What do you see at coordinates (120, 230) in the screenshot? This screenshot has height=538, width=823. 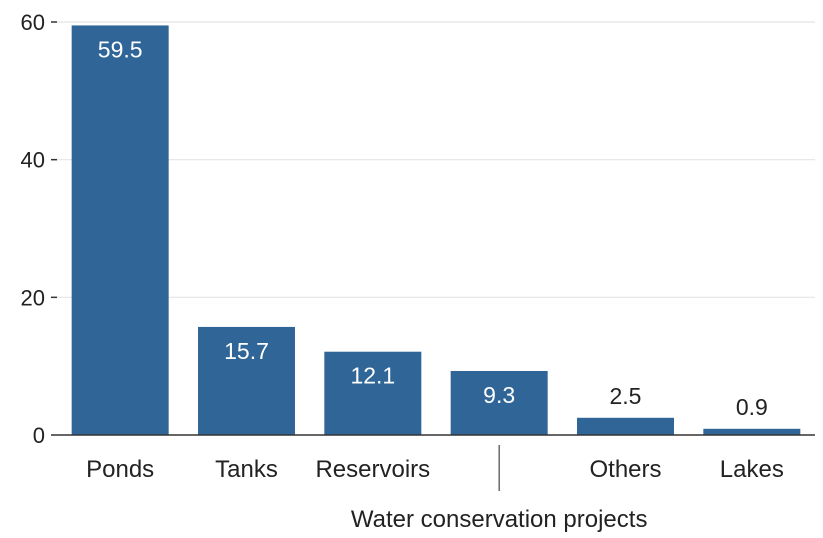 I see `bar-ponds` at bounding box center [120, 230].